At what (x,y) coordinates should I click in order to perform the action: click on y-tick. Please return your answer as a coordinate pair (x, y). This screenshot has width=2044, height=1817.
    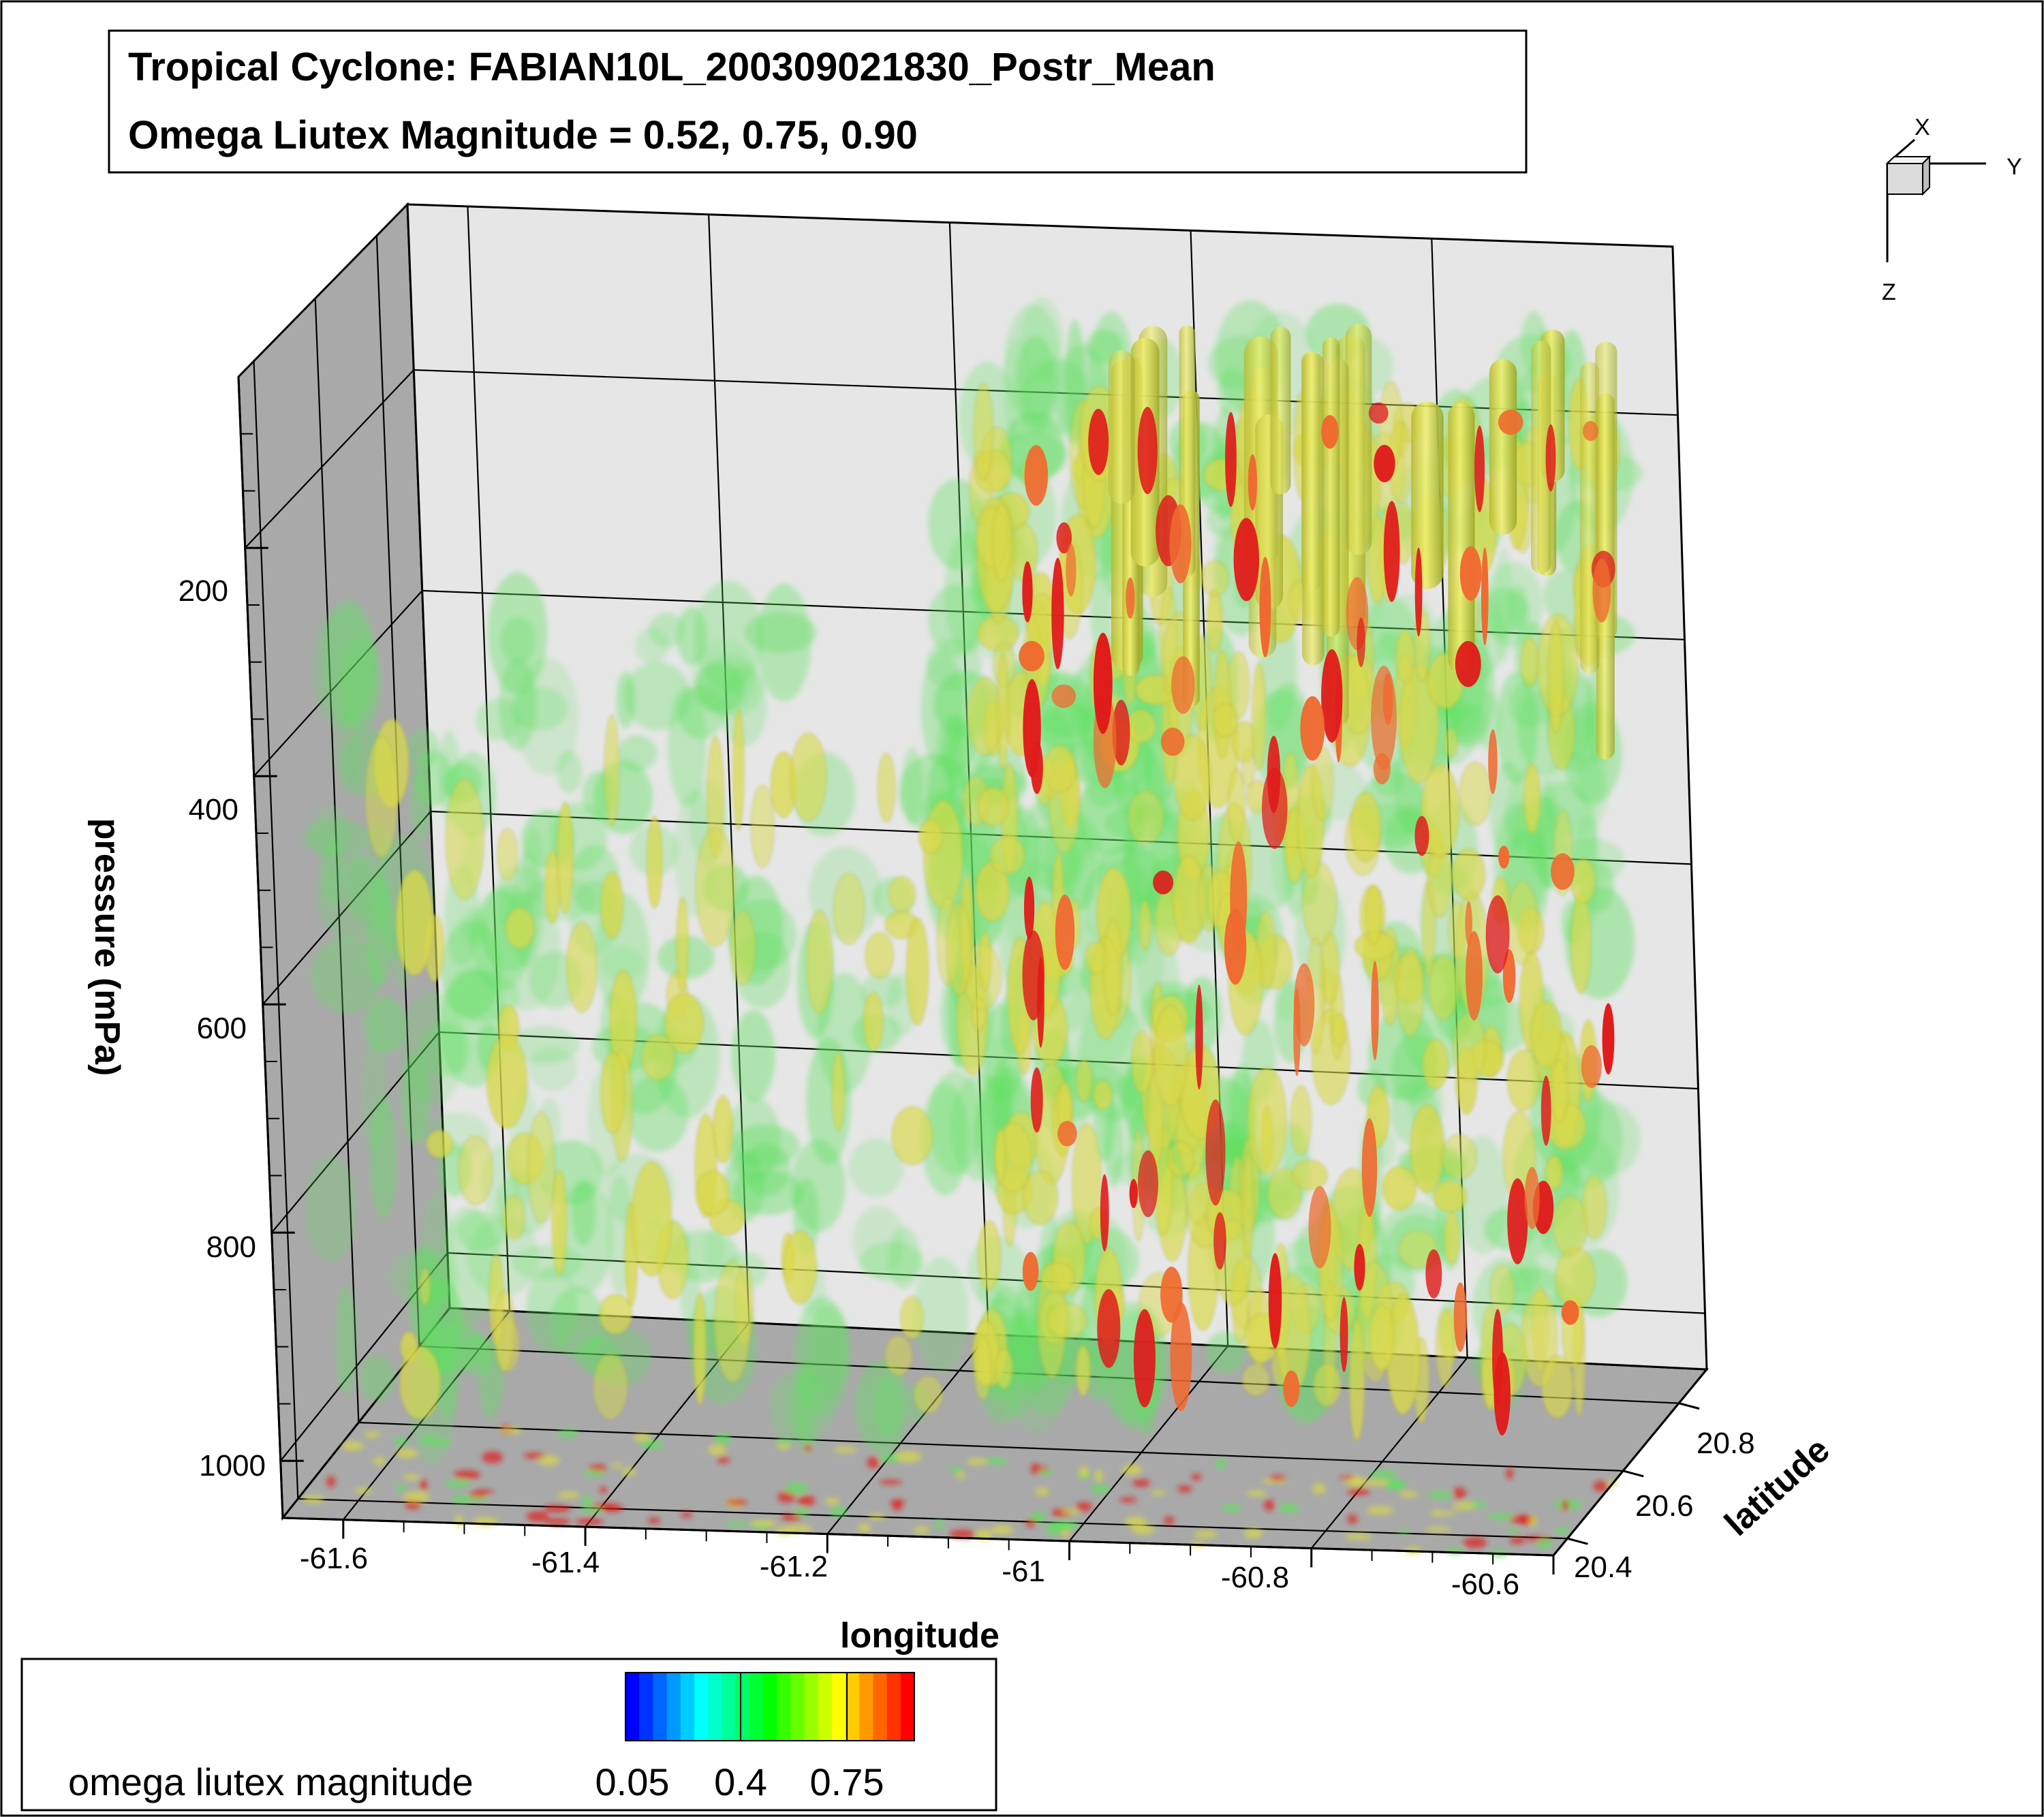
    Looking at the image, I should click on (1689, 1406).